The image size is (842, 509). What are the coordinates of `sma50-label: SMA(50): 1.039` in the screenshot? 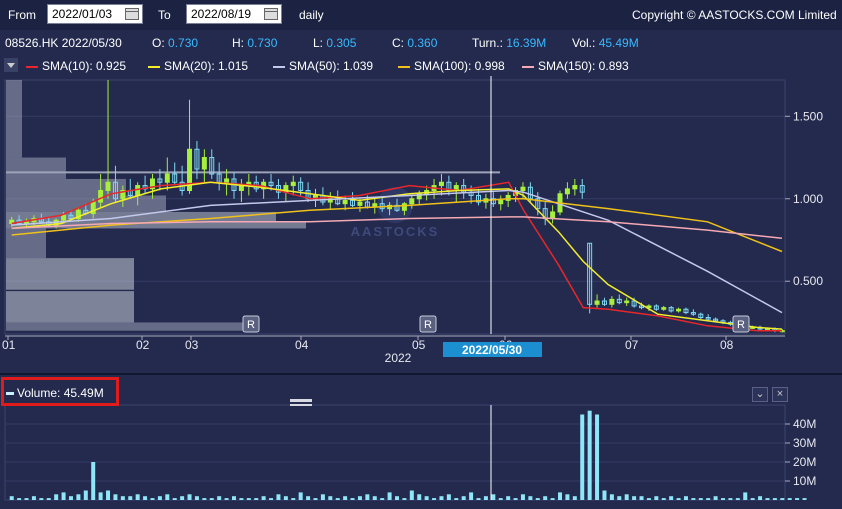 It's located at (331, 66).